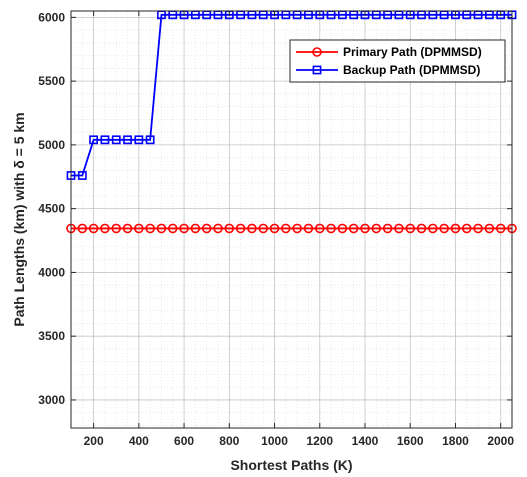 The image size is (527, 477). Describe the element at coordinates (51, 145) in the screenshot. I see `y-tick-label: 5000` at that location.